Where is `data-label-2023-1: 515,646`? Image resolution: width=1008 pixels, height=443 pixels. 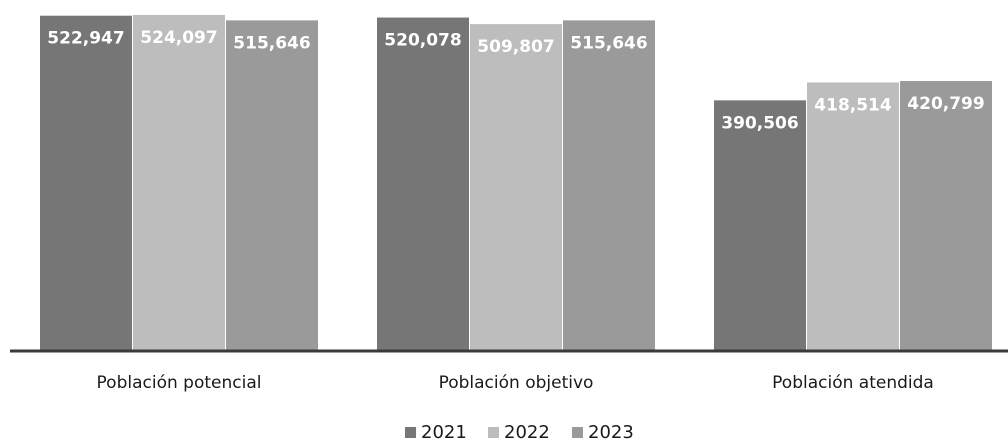
data-label-2023-1: 515,646 is located at coordinates (608, 43).